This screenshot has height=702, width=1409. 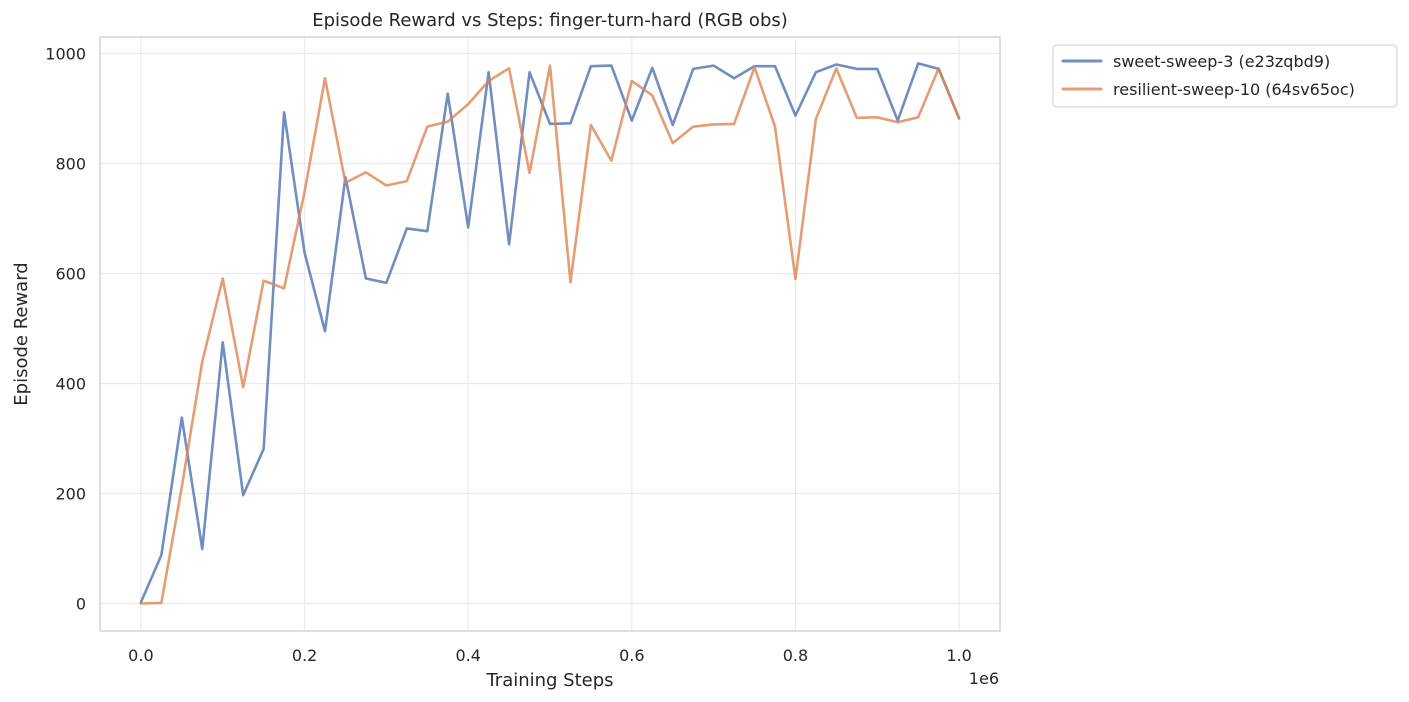 What do you see at coordinates (81, 604) in the screenshot?
I see `y-tick-label: 0` at bounding box center [81, 604].